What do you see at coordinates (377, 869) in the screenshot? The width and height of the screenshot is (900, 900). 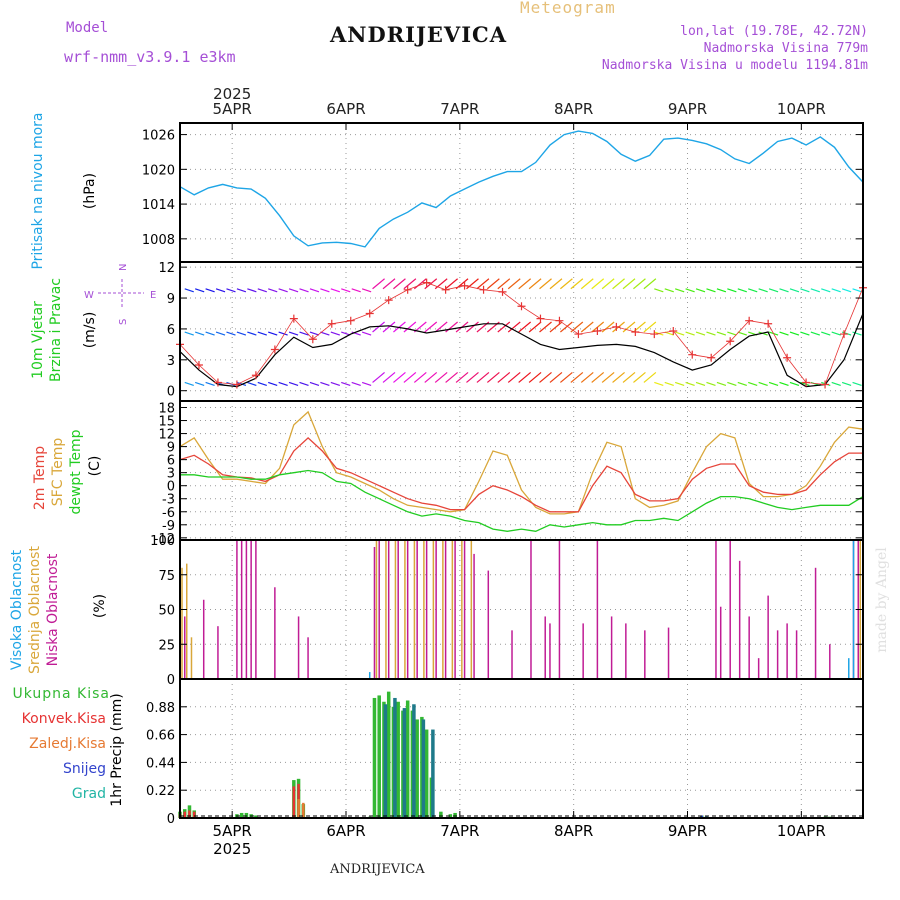 I see `footer-station: ANDRIJEVICA` at bounding box center [377, 869].